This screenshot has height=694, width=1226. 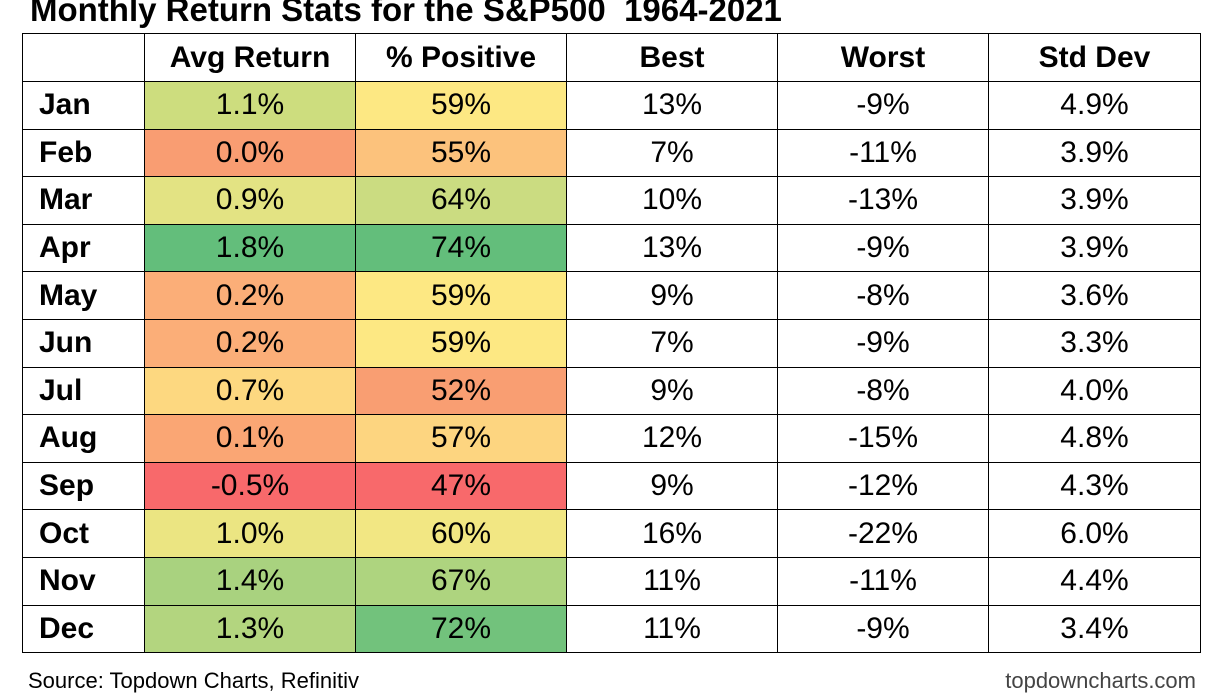 What do you see at coordinates (461, 629) in the screenshot?
I see `pct-positive-cell: 72%` at bounding box center [461, 629].